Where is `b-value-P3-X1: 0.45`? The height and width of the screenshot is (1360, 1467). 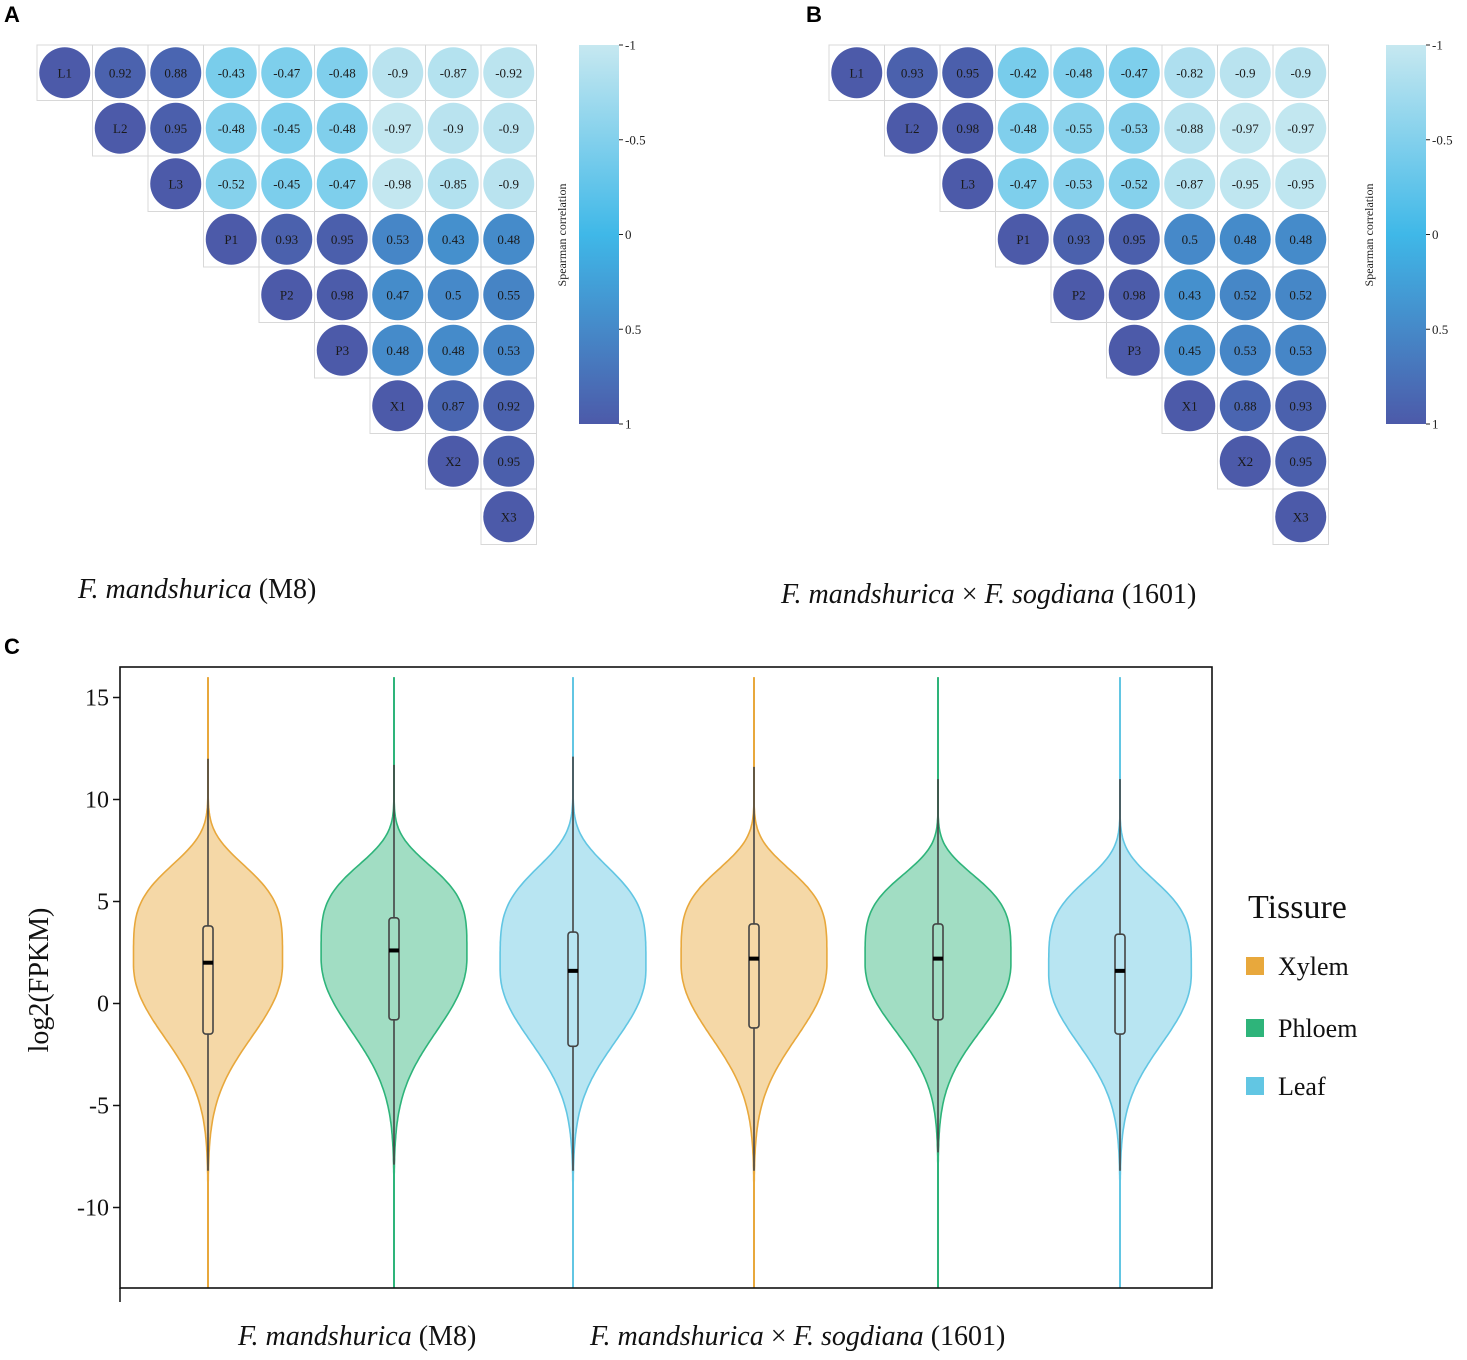 b-value-P3-X1: 0.45 is located at coordinates (1189, 350).